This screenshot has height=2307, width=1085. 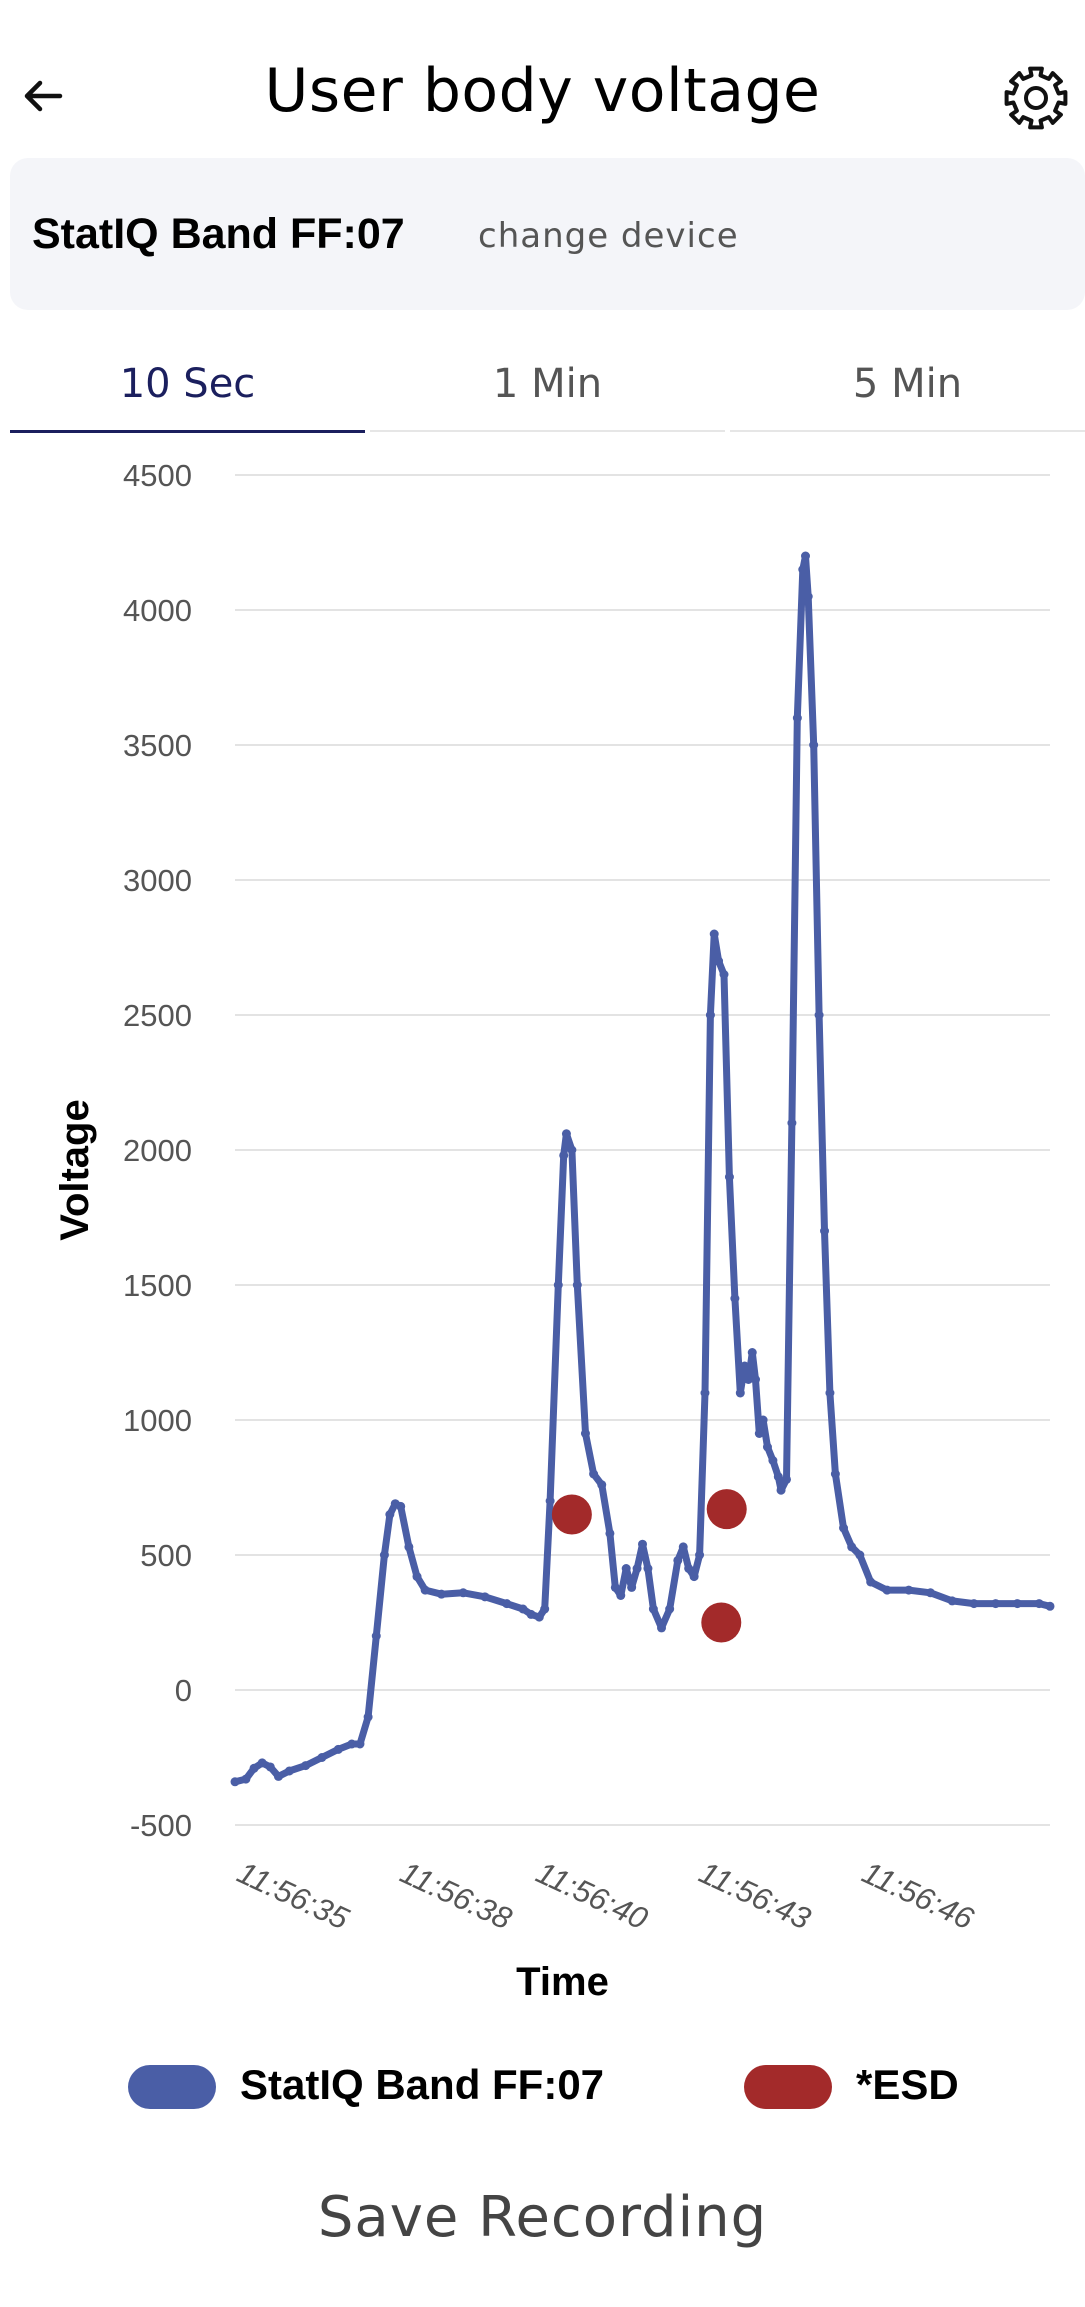 I want to click on y-axis-title: Voltage, so click(x=75, y=1170).